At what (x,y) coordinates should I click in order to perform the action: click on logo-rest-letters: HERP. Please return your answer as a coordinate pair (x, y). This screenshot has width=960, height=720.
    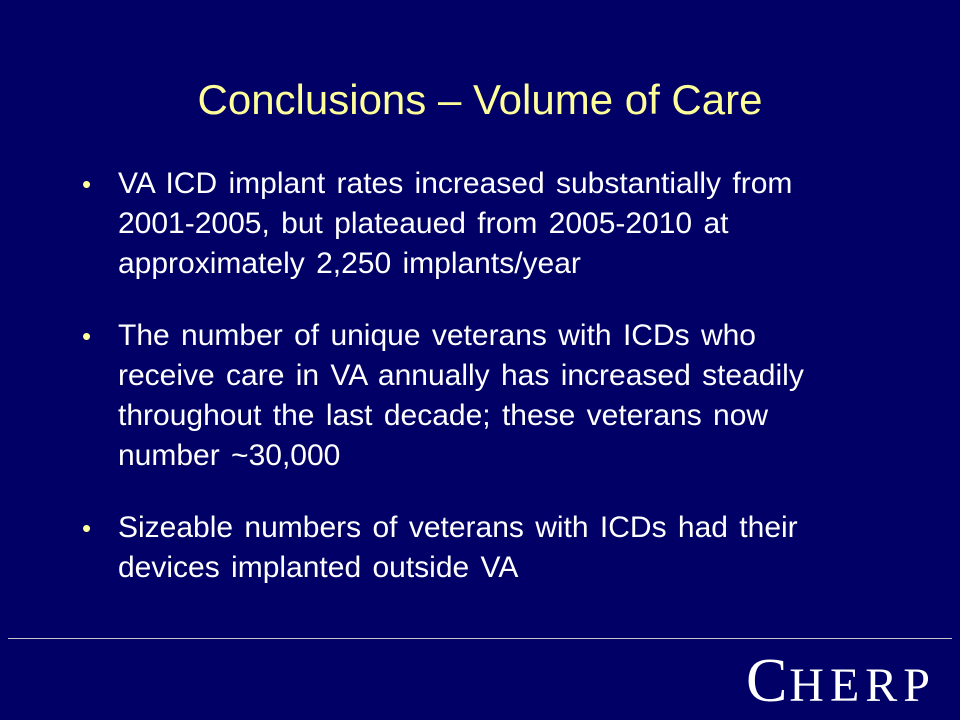
    Looking at the image, I should click on (862, 685).